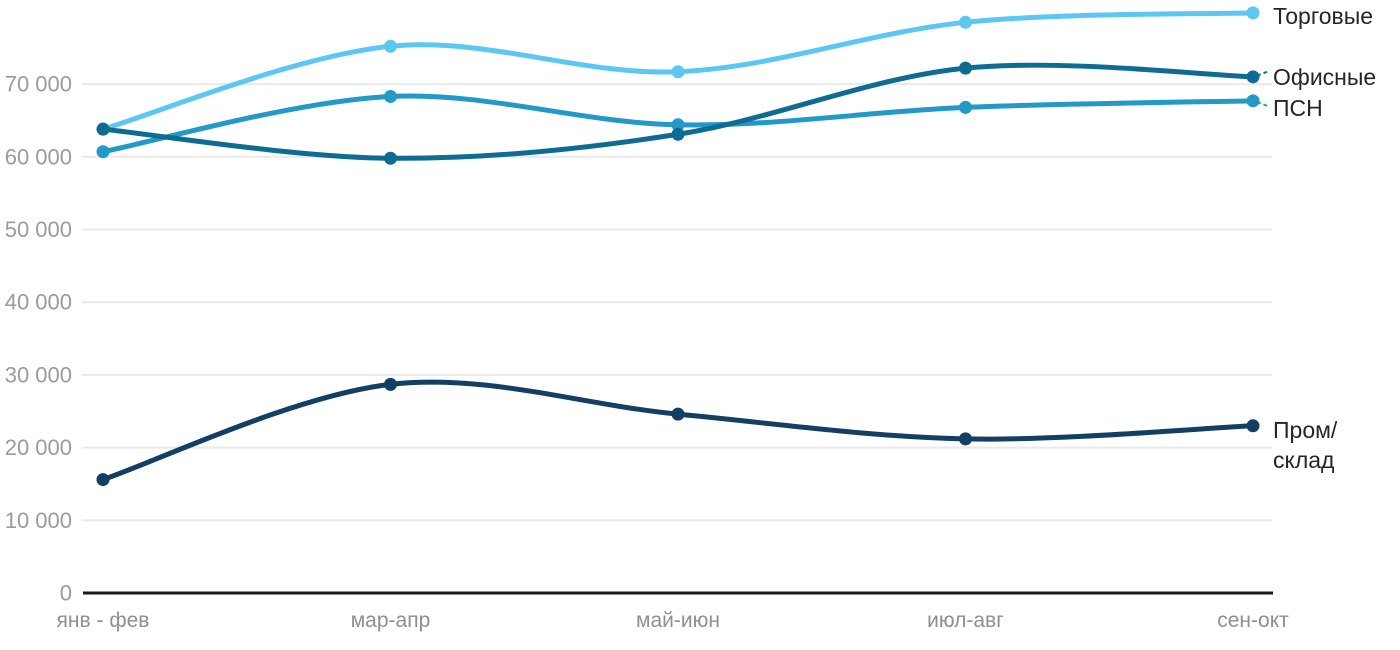 This screenshot has height=650, width=1400. Describe the element at coordinates (38, 374) in the screenshot. I see `y-tick-label-30000: 30 000` at that location.